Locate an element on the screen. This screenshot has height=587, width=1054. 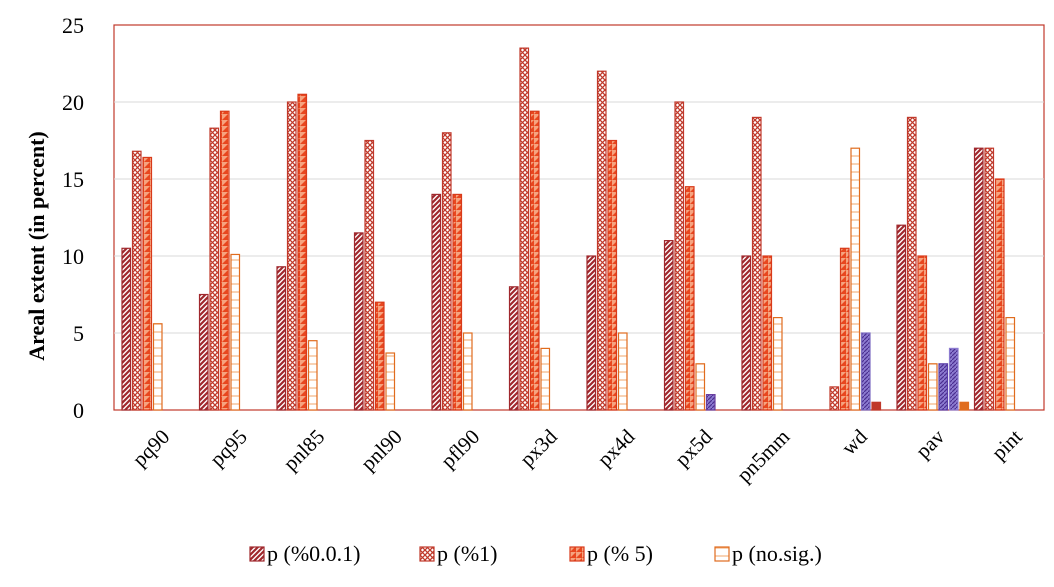
legend-label: p (%0.0.1) is located at coordinates (313, 553).